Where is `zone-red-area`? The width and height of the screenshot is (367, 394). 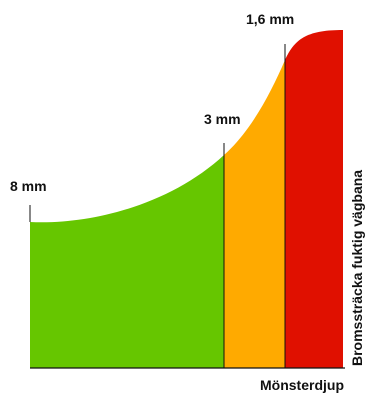 zone-red-area is located at coordinates (314, 199).